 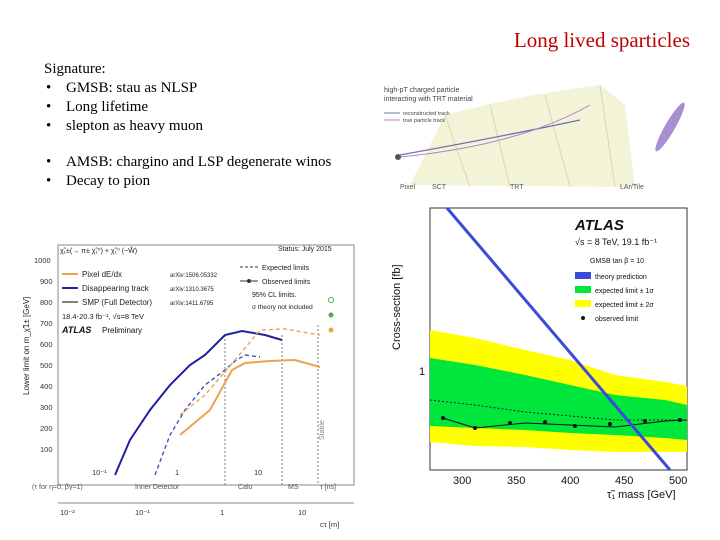 I want to click on slide-title: Long lived sparticles, so click(x=601, y=40).